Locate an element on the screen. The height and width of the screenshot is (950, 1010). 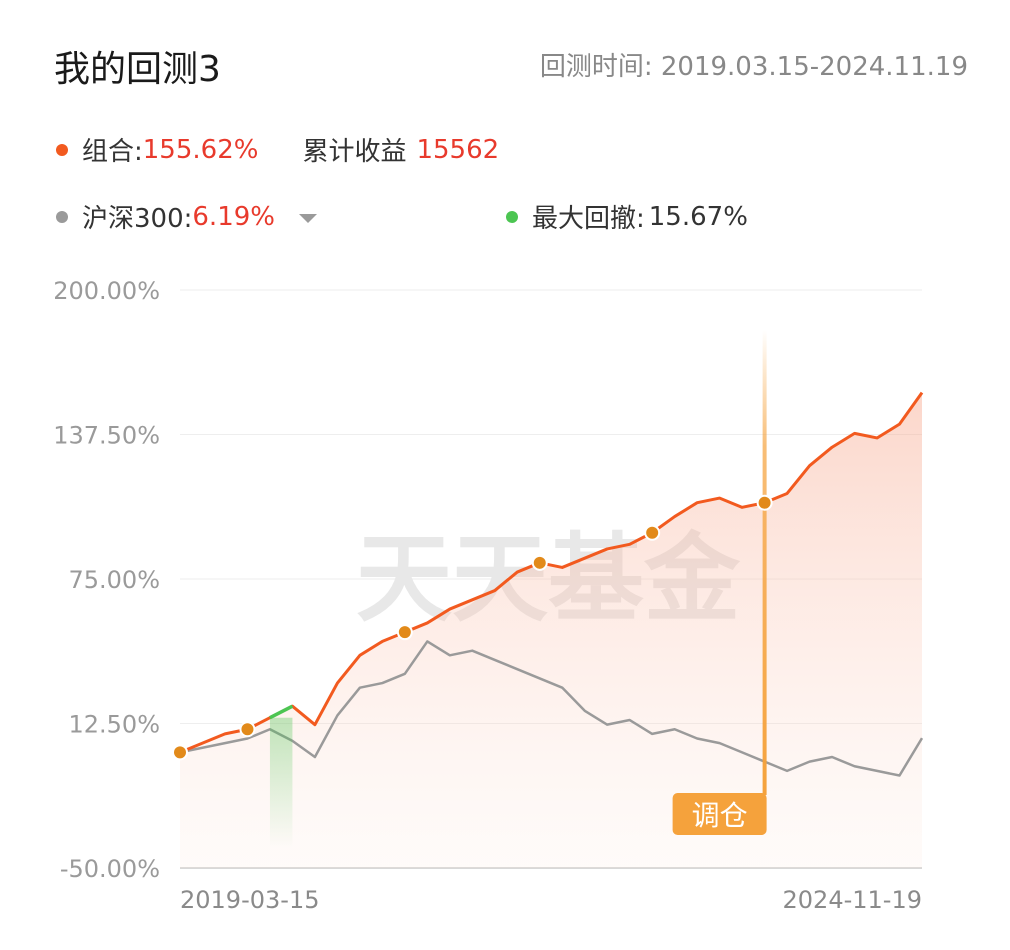
cum-return-value: 15562 is located at coordinates (458, 149).